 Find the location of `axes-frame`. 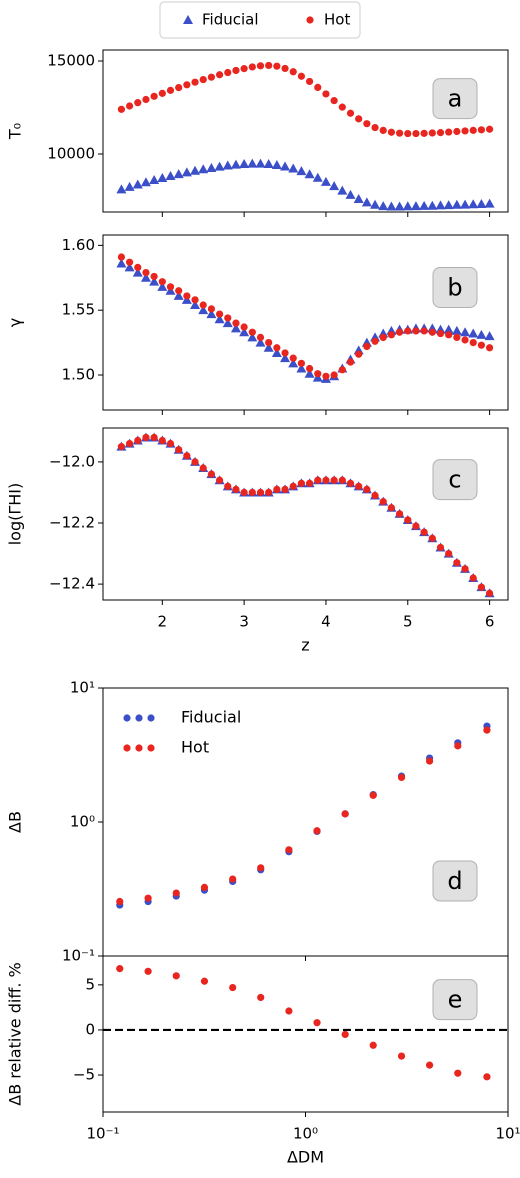

axes-frame is located at coordinates (305, 1034).